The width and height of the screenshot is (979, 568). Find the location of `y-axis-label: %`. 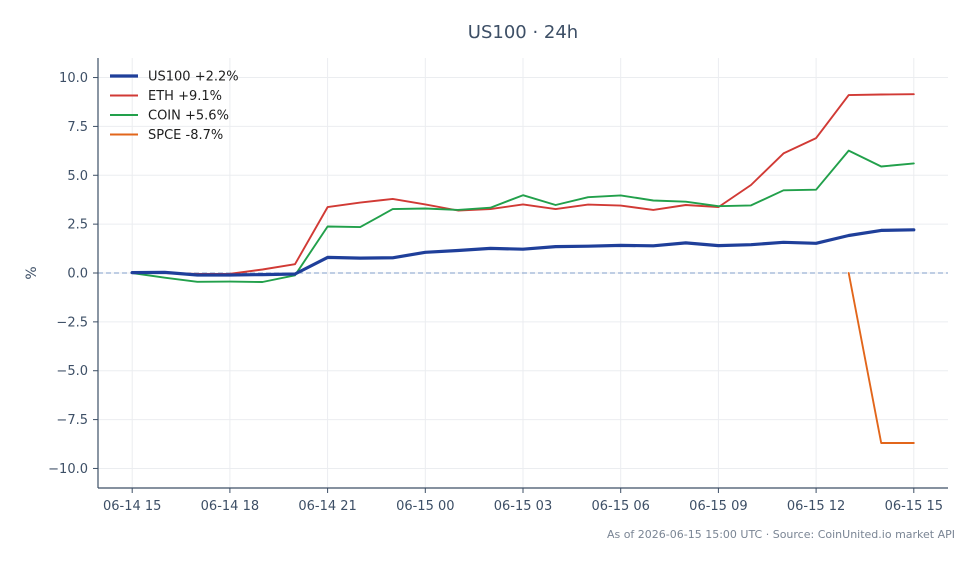

y-axis-label: % is located at coordinates (32, 272).